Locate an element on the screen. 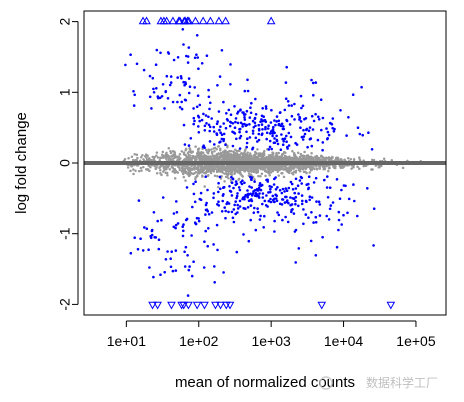  clipped-down-marker is located at coordinates (204, 305).